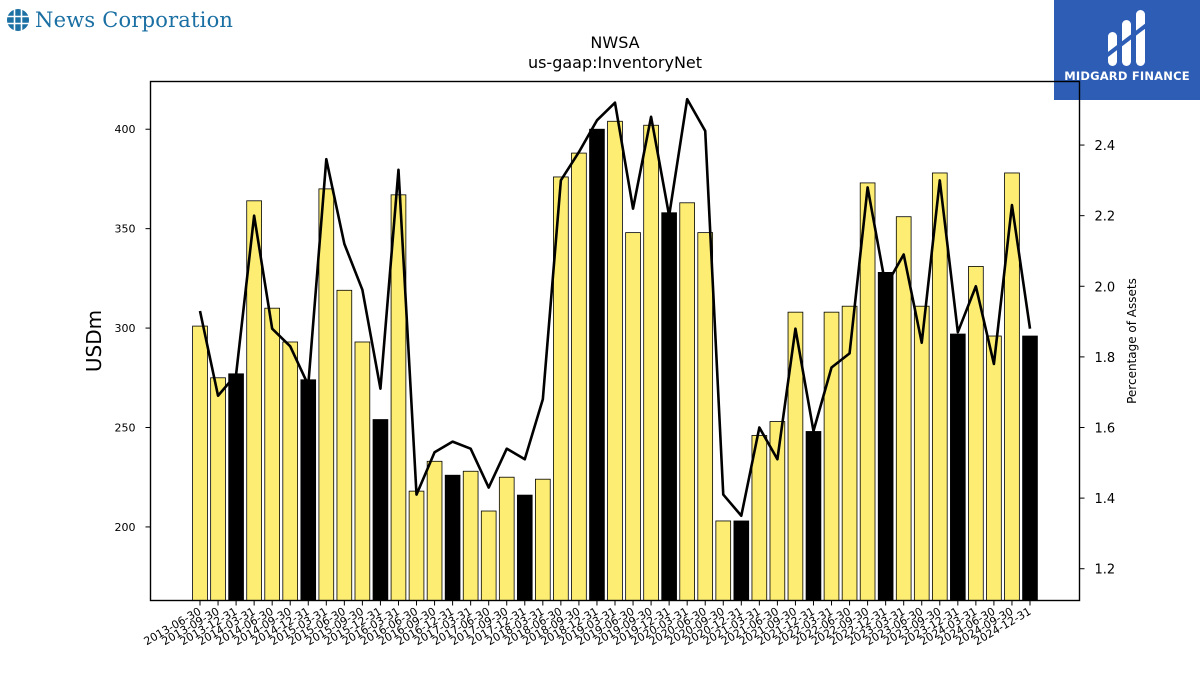 This screenshot has height=675, width=1200. What do you see at coordinates (1132, 341) in the screenshot?
I see `y2-axis-label: Percentage of Assets` at bounding box center [1132, 341].